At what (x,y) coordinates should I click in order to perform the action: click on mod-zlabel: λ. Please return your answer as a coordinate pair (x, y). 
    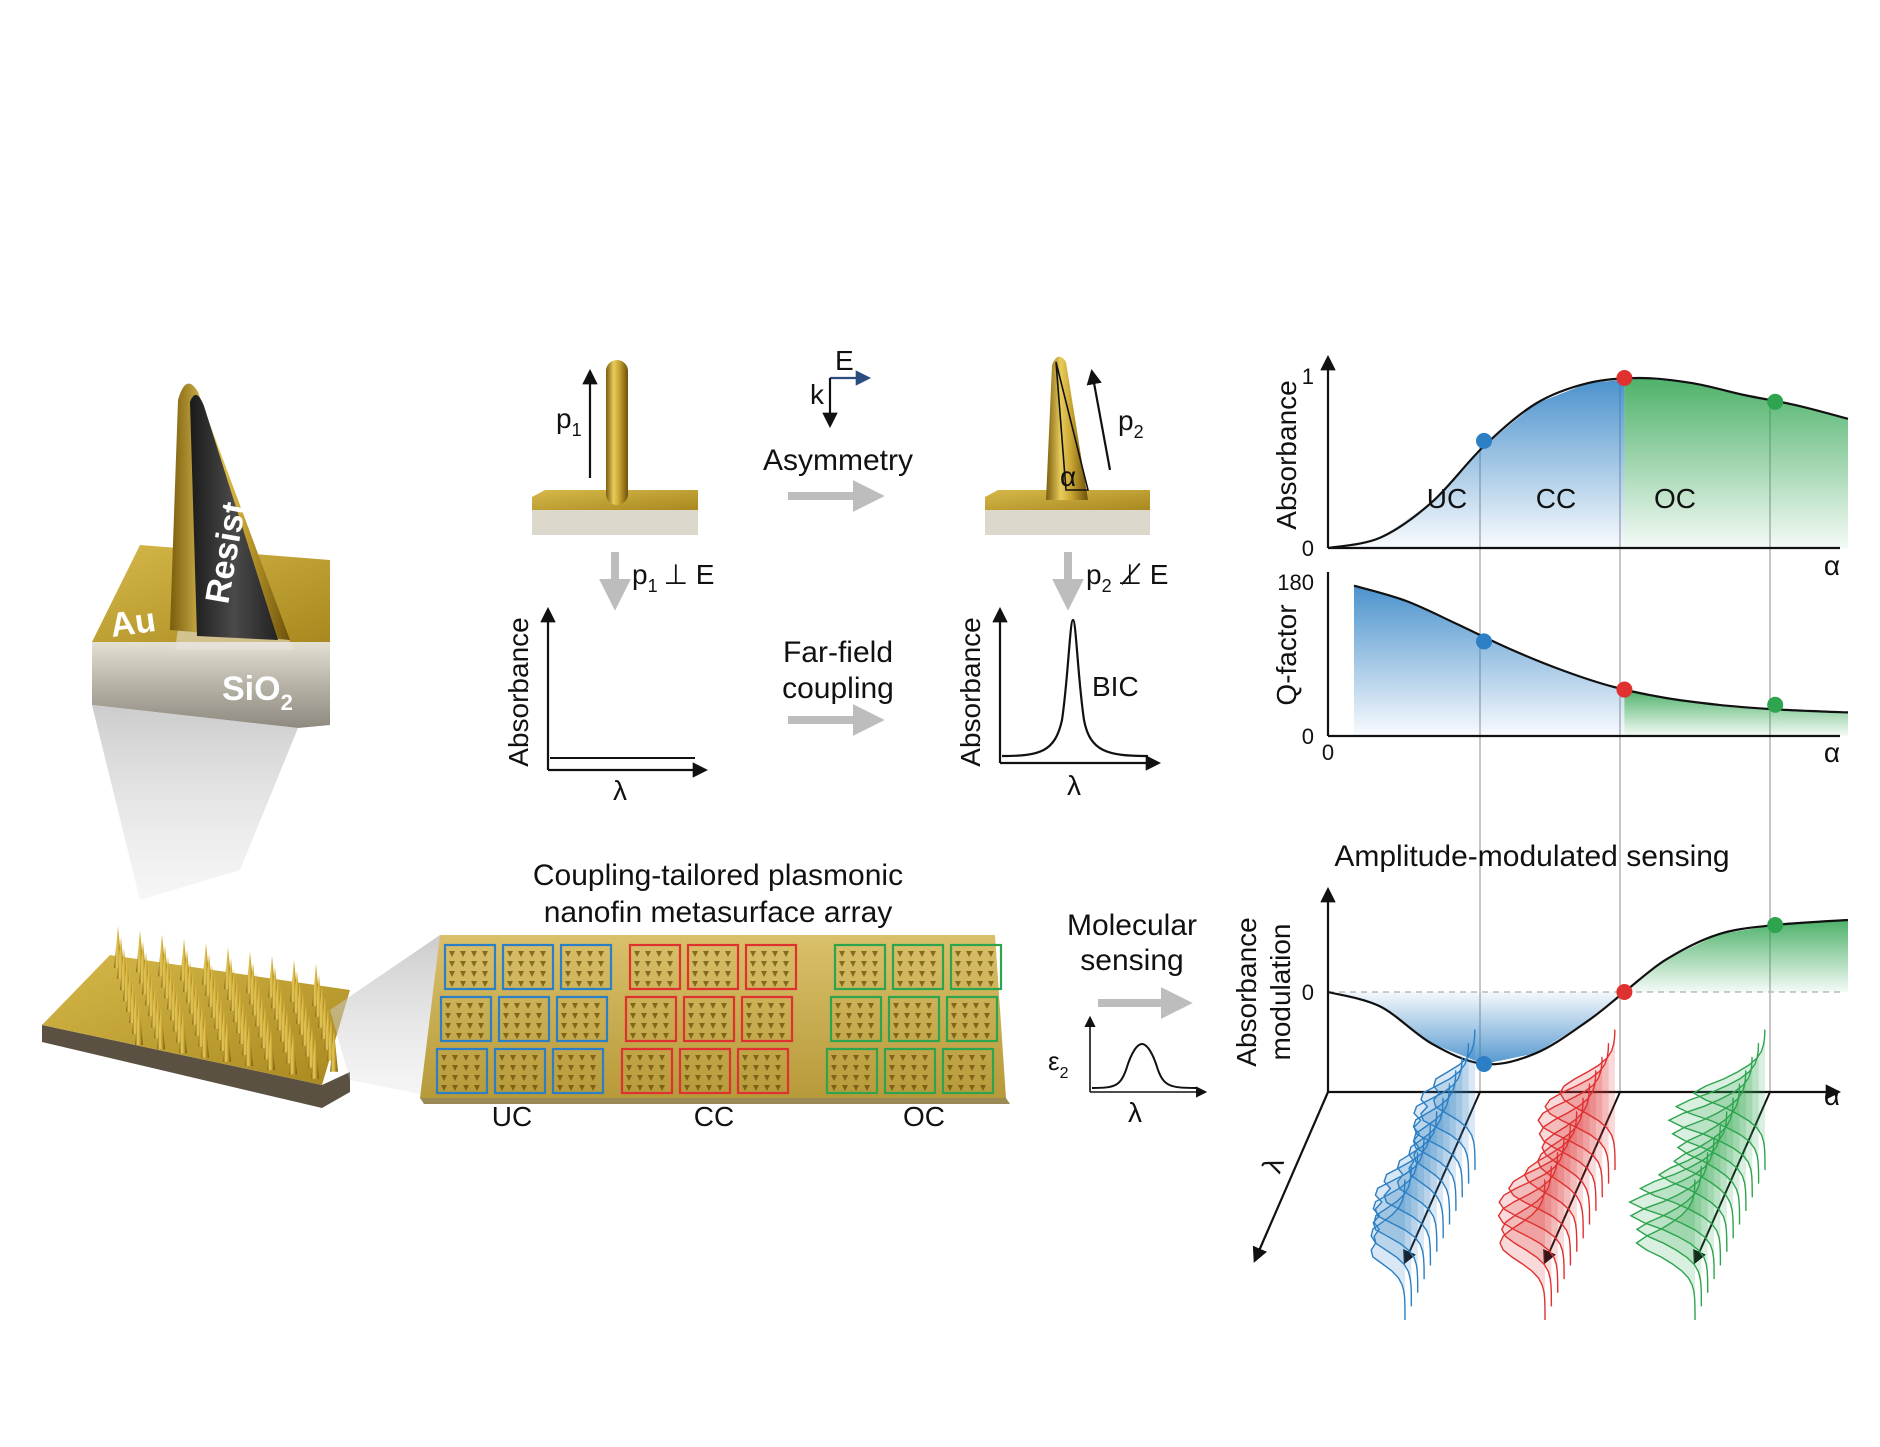
    Looking at the image, I should click on (1273, 1165).